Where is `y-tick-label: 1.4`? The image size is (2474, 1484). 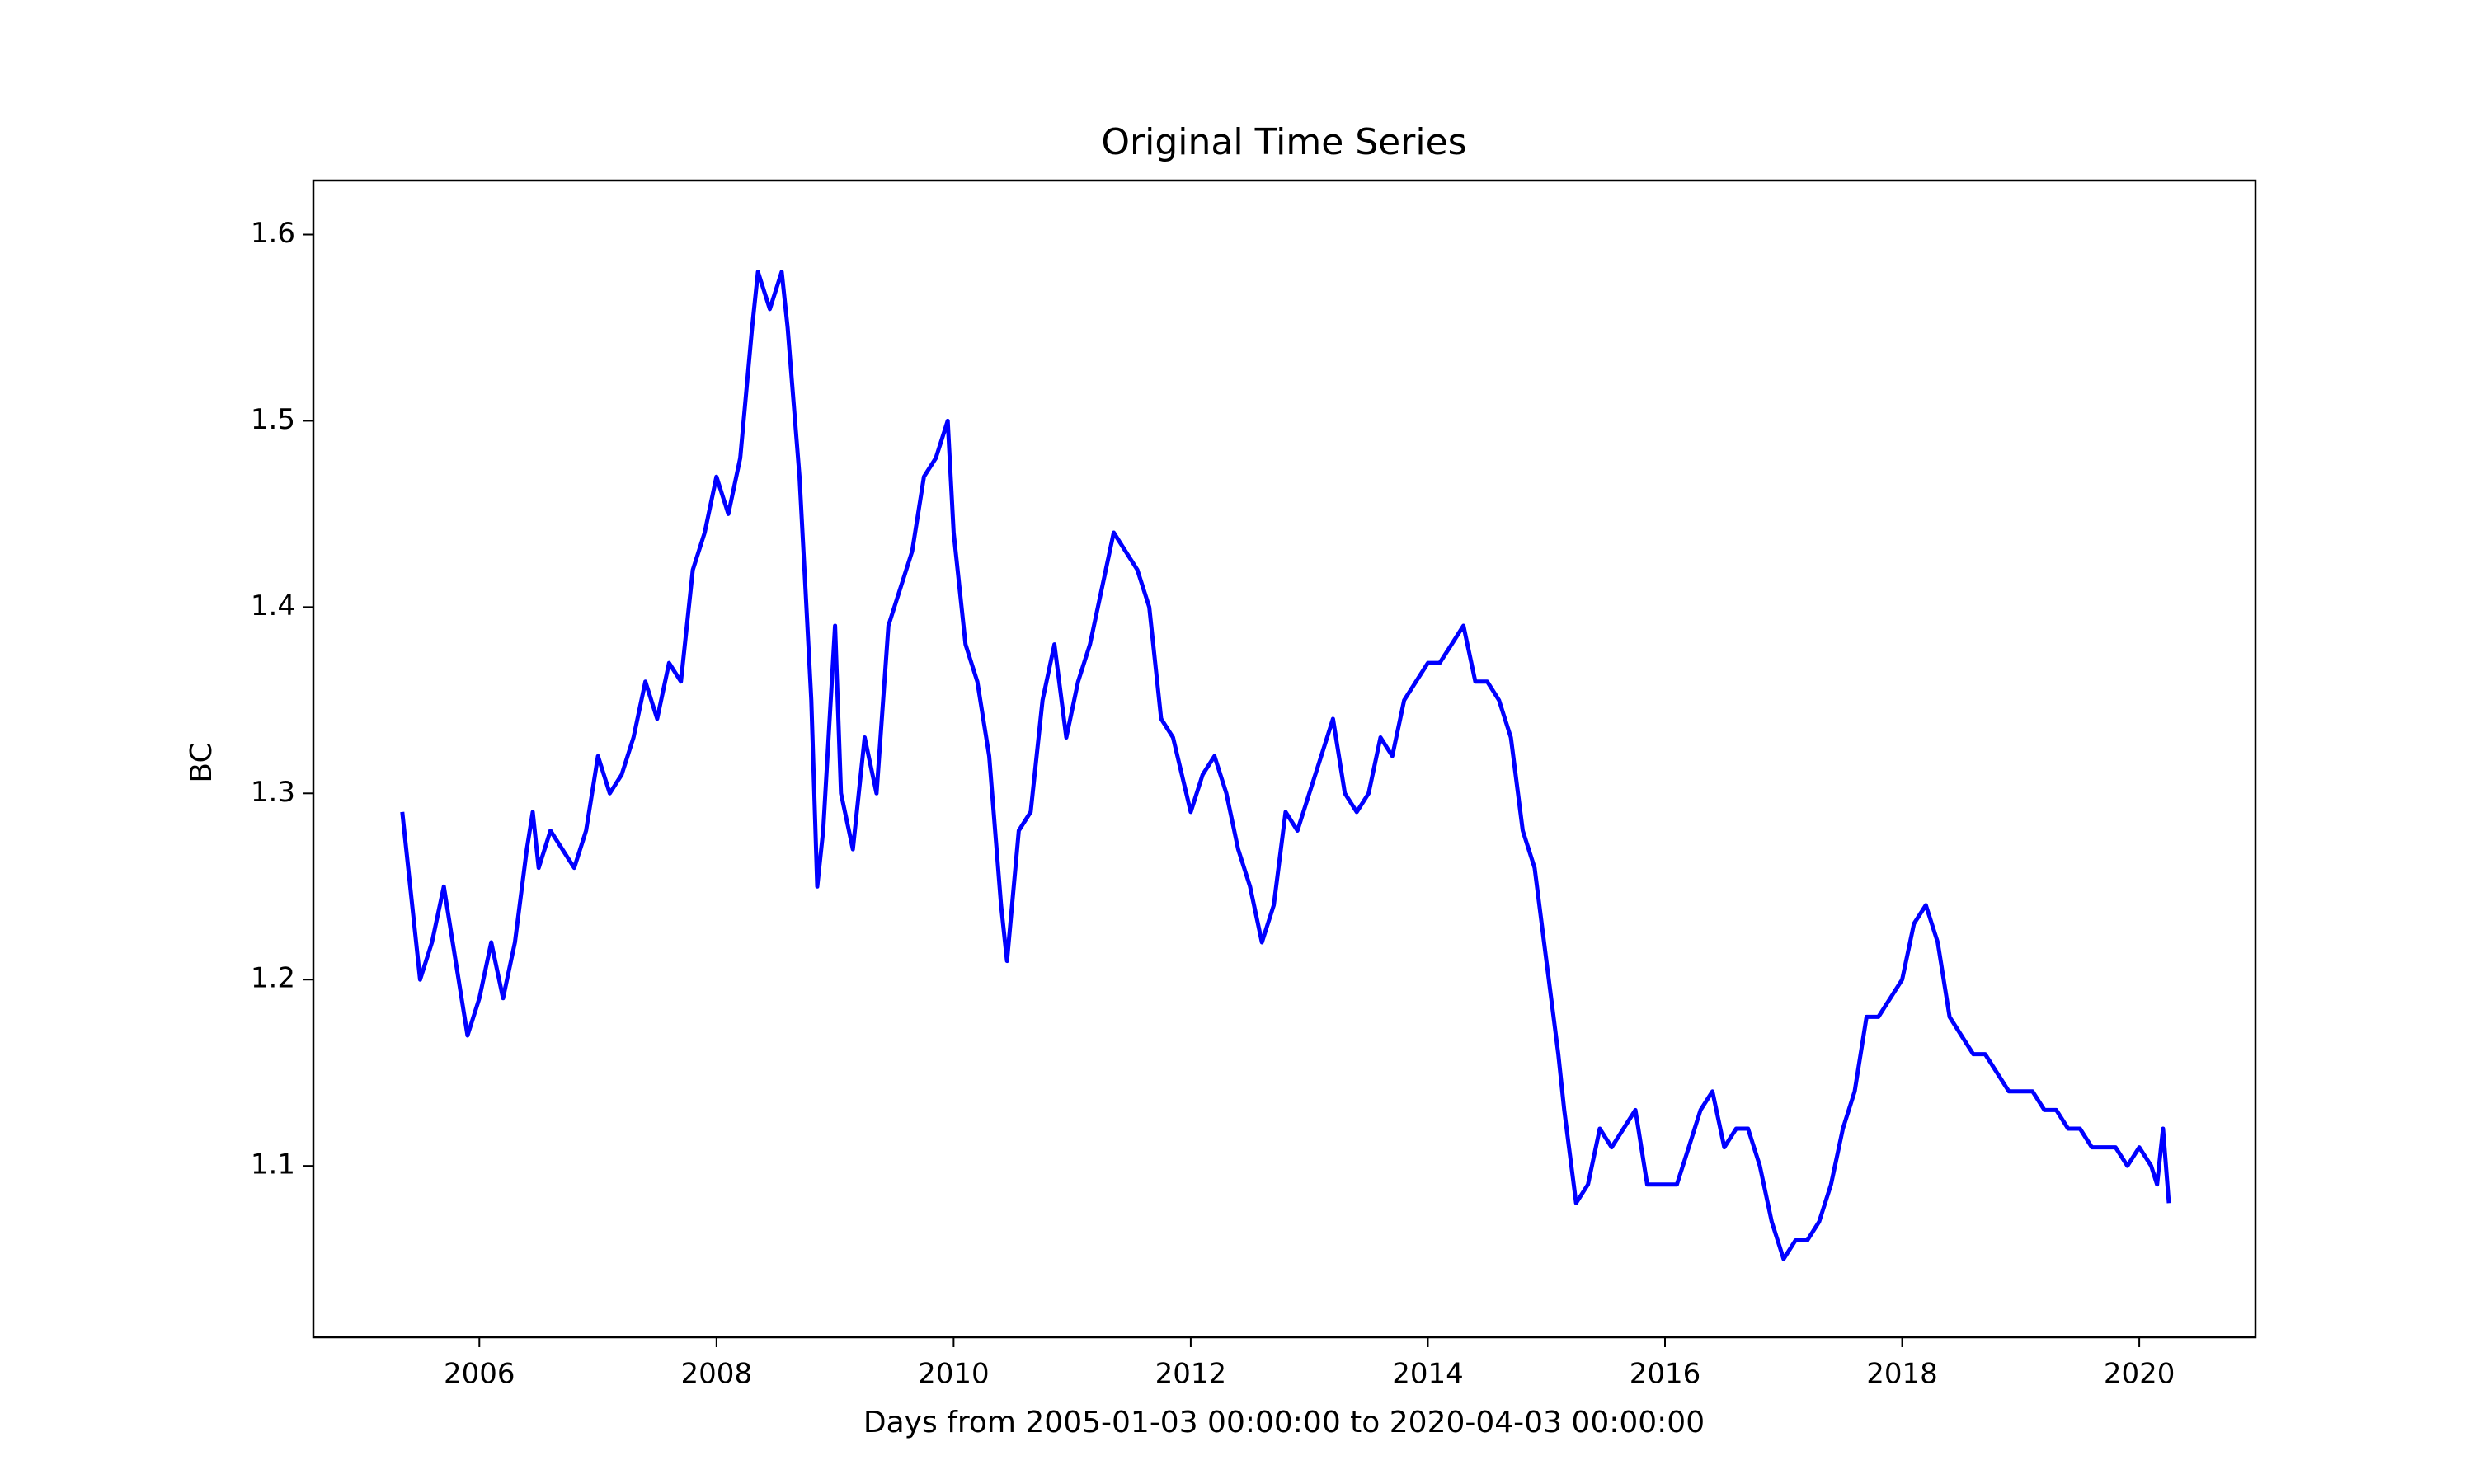
y-tick-label: 1.4 is located at coordinates (273, 605).